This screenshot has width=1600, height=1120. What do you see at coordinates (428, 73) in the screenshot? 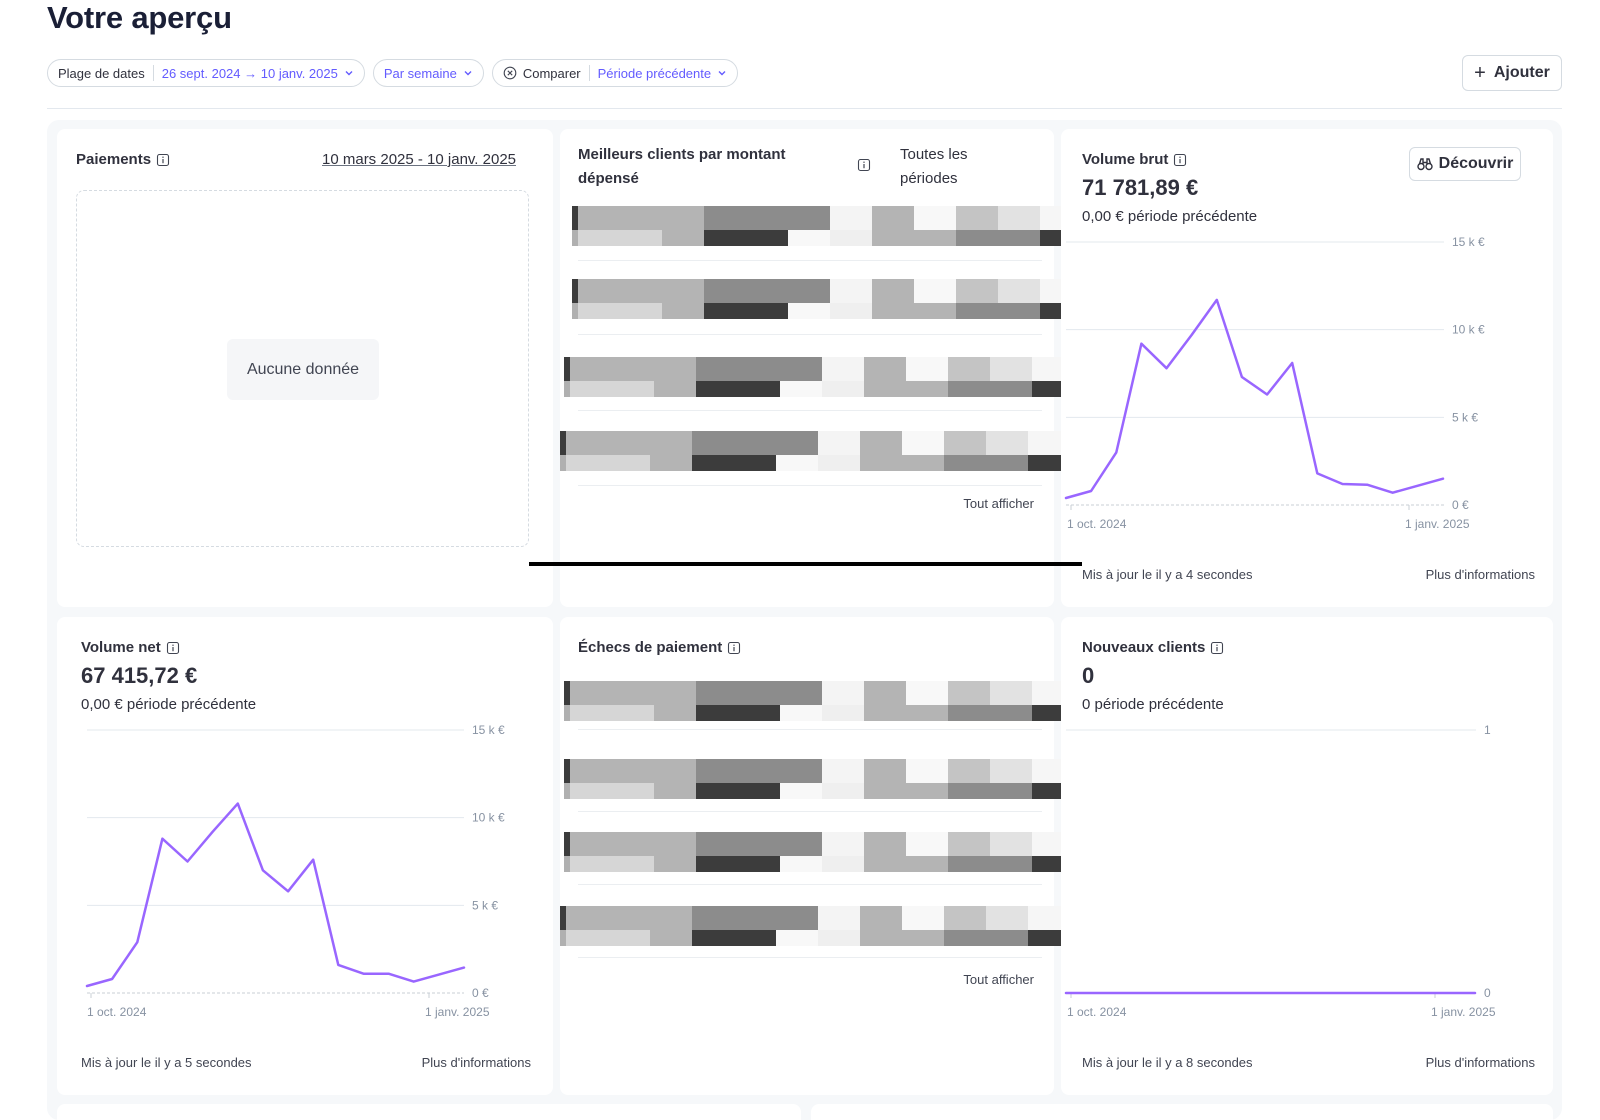
I see `interval-filter: Par semaine` at bounding box center [428, 73].